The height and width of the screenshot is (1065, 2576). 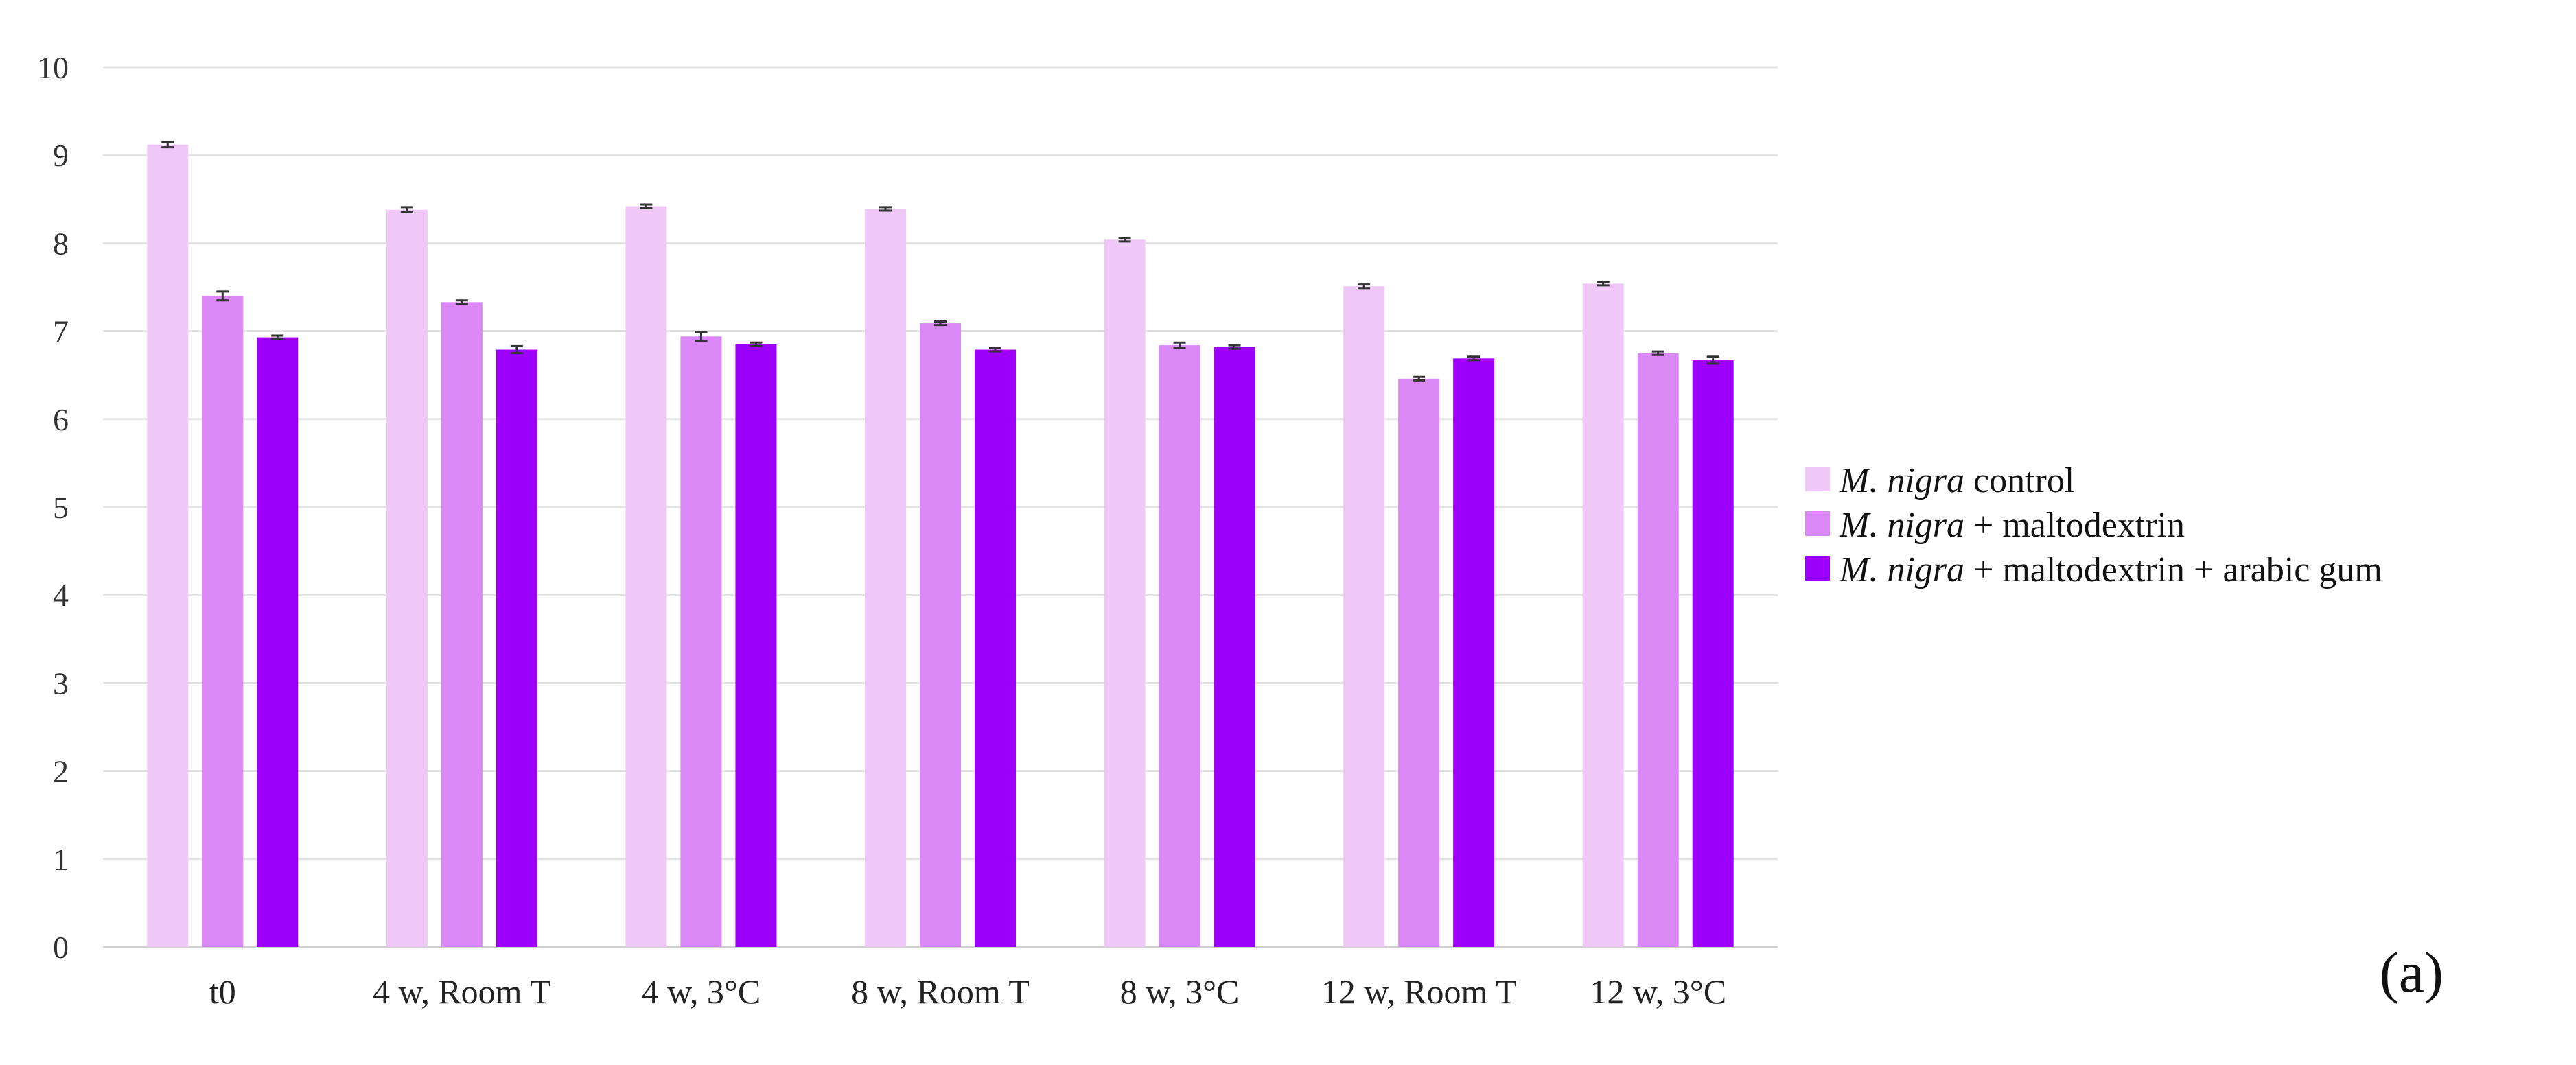 I want to click on y-axis-tick-labels: 0 1 2 3 4 5 6 7 8 9 10, so click(x=53, y=507).